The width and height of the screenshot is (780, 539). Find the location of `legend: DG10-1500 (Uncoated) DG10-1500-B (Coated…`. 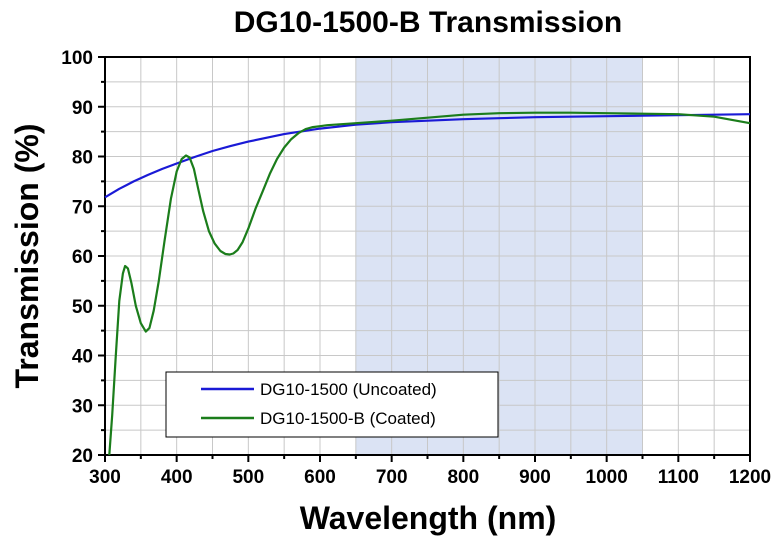

legend: DG10-1500 (Uncoated) DG10-1500-B (Coated… is located at coordinates (332, 404).